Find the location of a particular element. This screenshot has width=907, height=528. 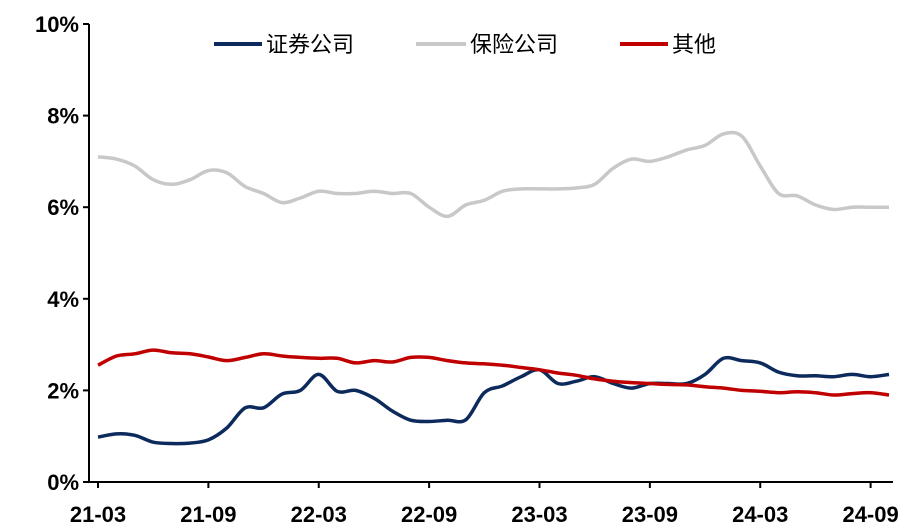

x-tick-label: 23-03 is located at coordinates (539, 514).